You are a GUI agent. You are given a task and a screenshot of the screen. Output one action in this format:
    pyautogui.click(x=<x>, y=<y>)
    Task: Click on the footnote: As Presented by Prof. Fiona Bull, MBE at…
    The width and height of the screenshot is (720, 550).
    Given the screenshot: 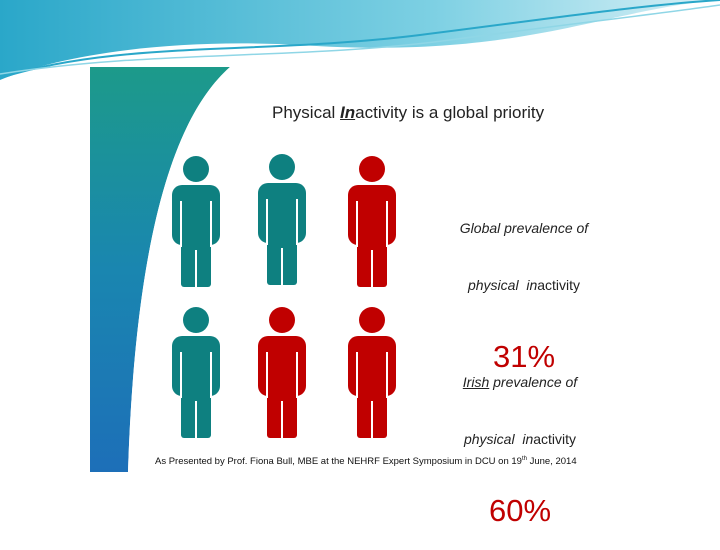 What is the action you would take?
    pyautogui.click(x=366, y=461)
    